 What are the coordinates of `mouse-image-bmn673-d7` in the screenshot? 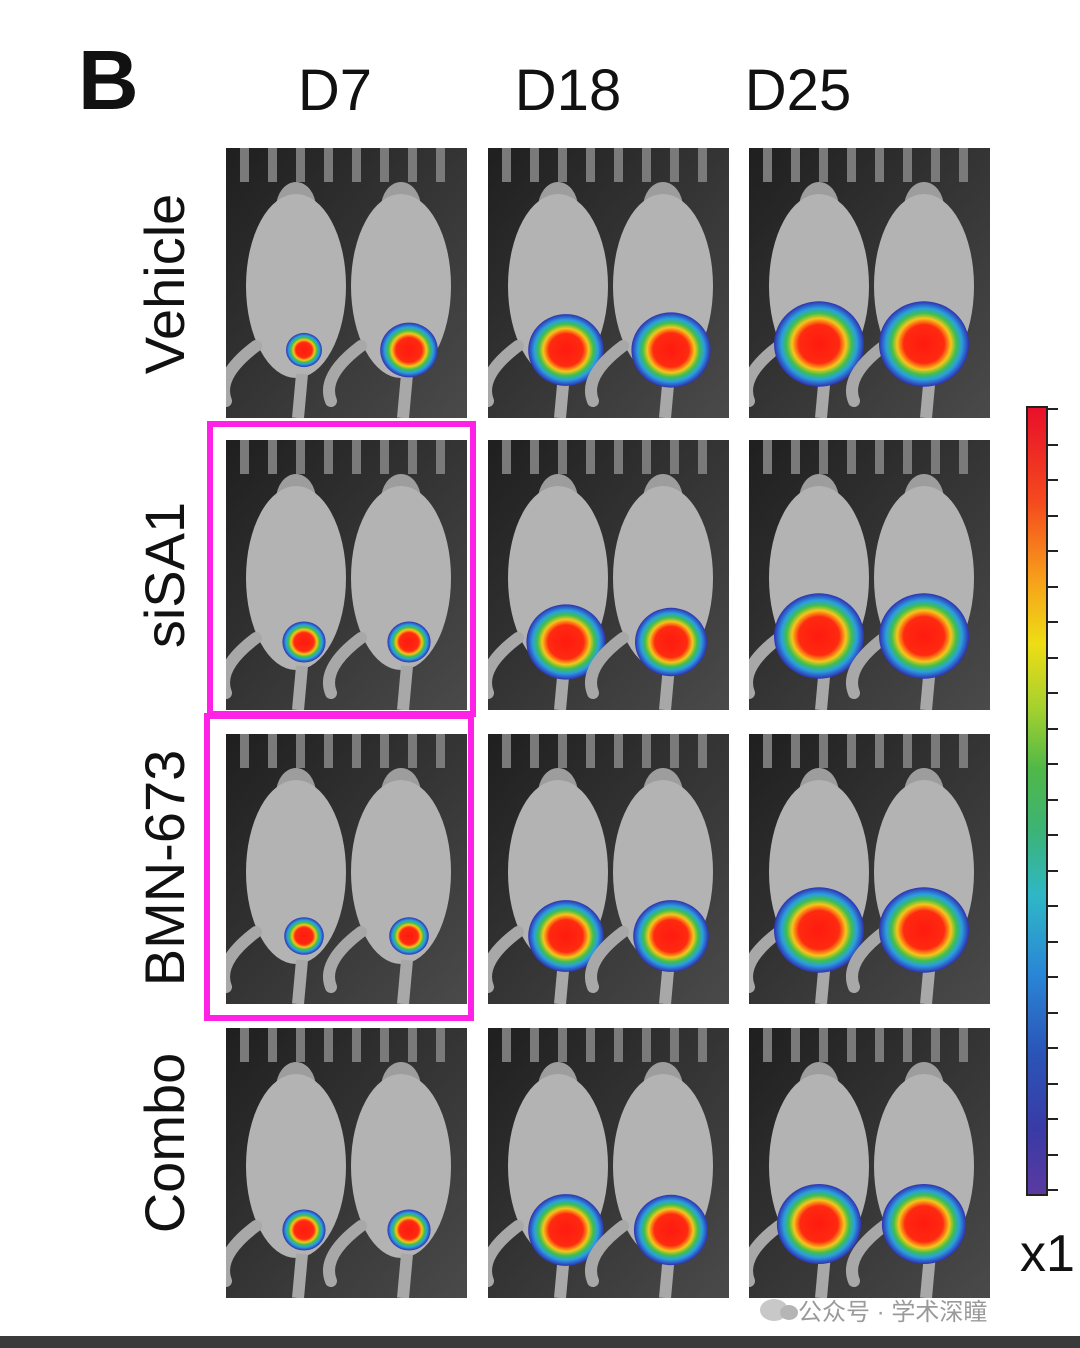 It's located at (346, 869).